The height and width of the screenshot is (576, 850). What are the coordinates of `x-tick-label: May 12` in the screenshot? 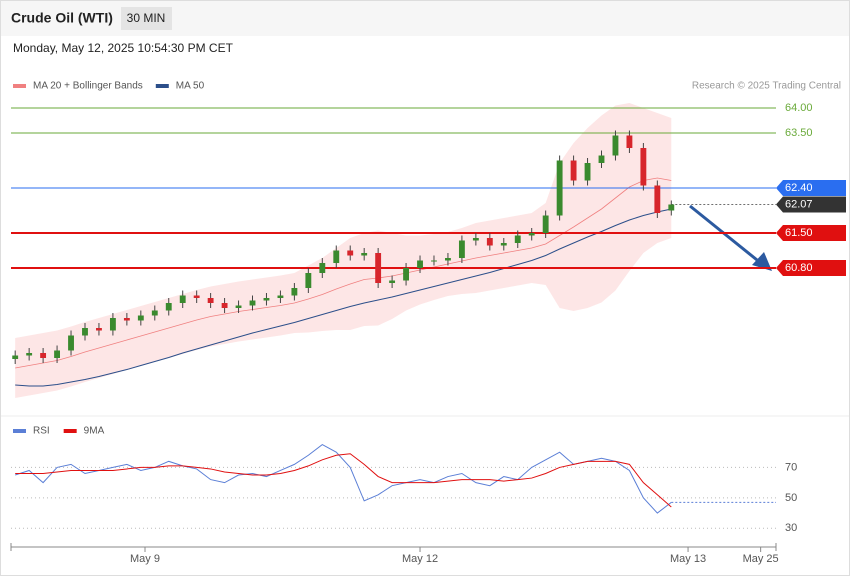 It's located at (420, 559).